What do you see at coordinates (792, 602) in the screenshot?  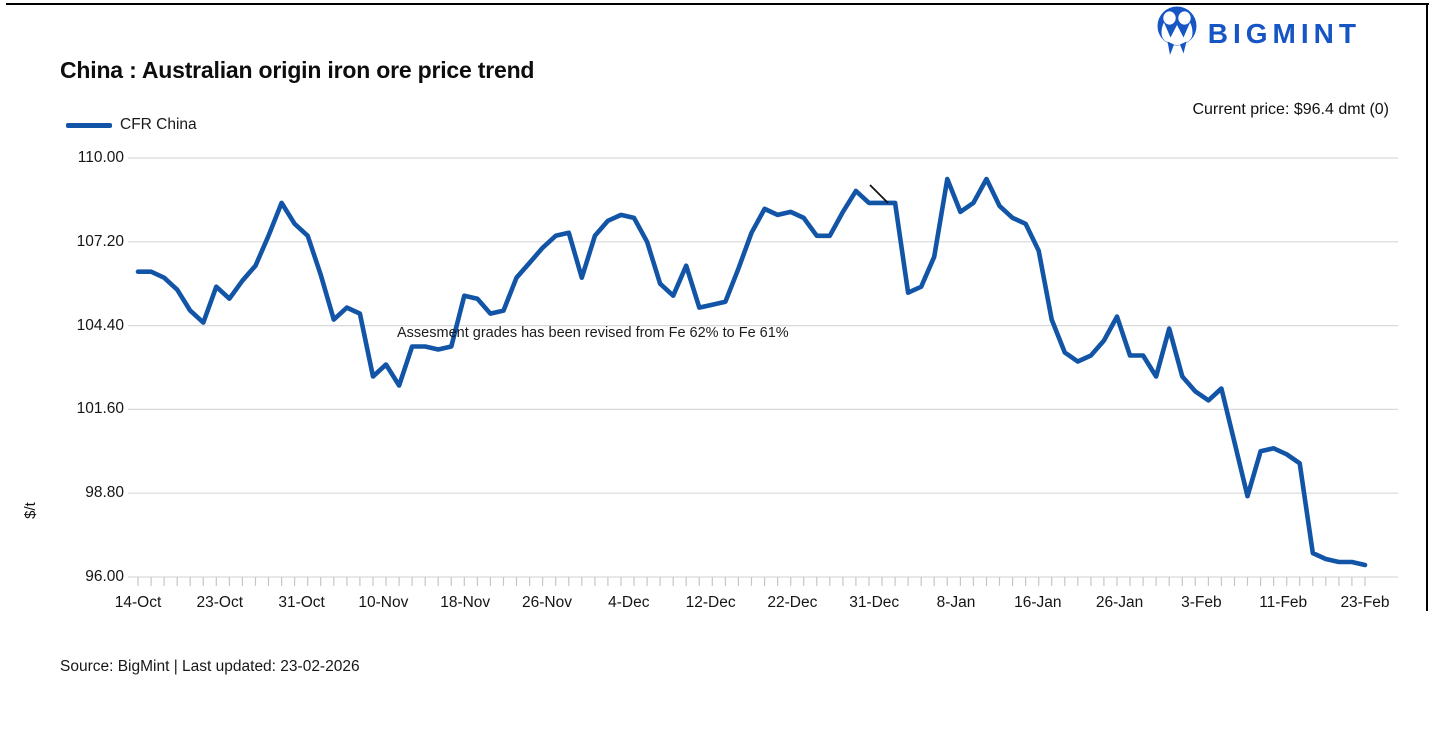 I see `x-tick-label: 22-Dec` at bounding box center [792, 602].